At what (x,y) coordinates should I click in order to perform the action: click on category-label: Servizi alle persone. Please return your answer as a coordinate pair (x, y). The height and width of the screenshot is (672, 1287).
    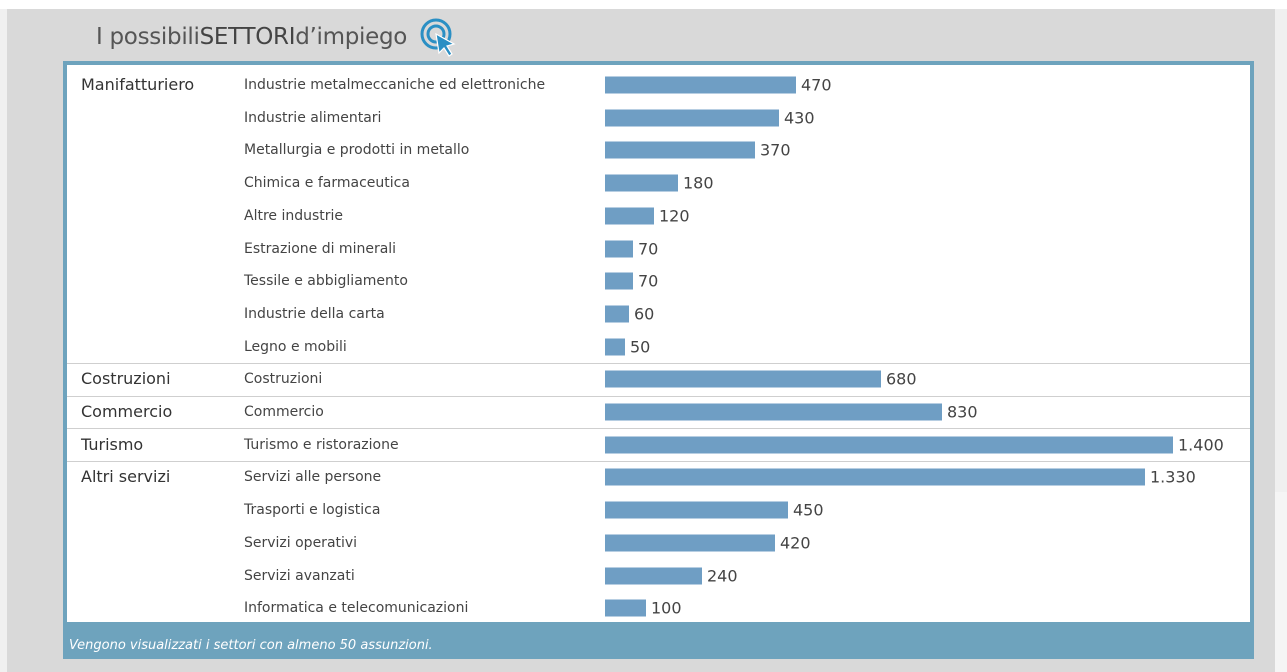
    Looking at the image, I should click on (313, 477).